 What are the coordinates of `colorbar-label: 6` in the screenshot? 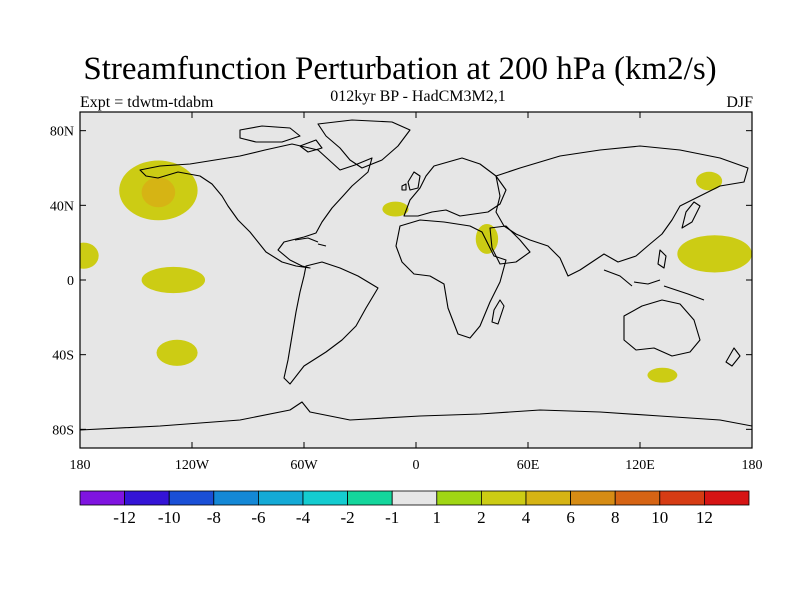 It's located at (570, 517).